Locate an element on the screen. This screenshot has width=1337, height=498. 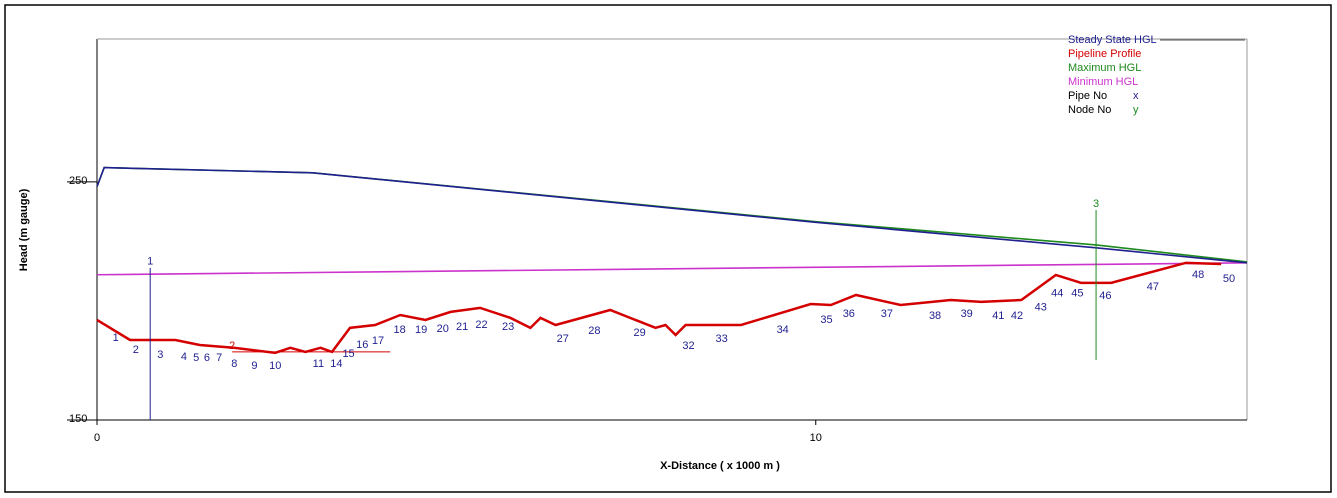
node-label: 19 is located at coordinates (421, 330).